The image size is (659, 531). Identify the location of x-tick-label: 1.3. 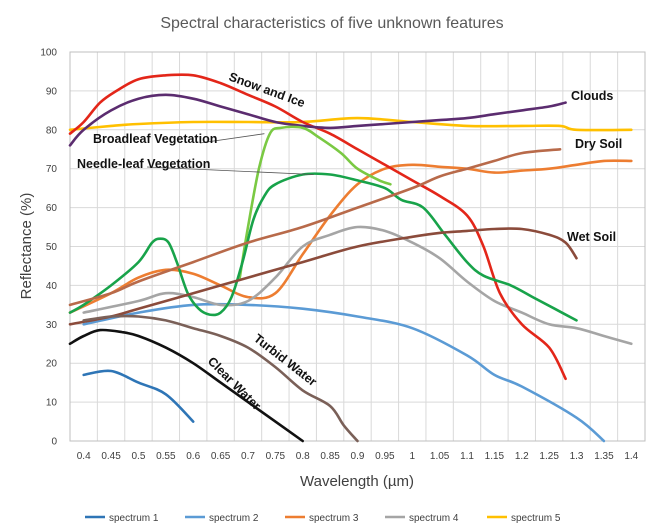
(577, 456).